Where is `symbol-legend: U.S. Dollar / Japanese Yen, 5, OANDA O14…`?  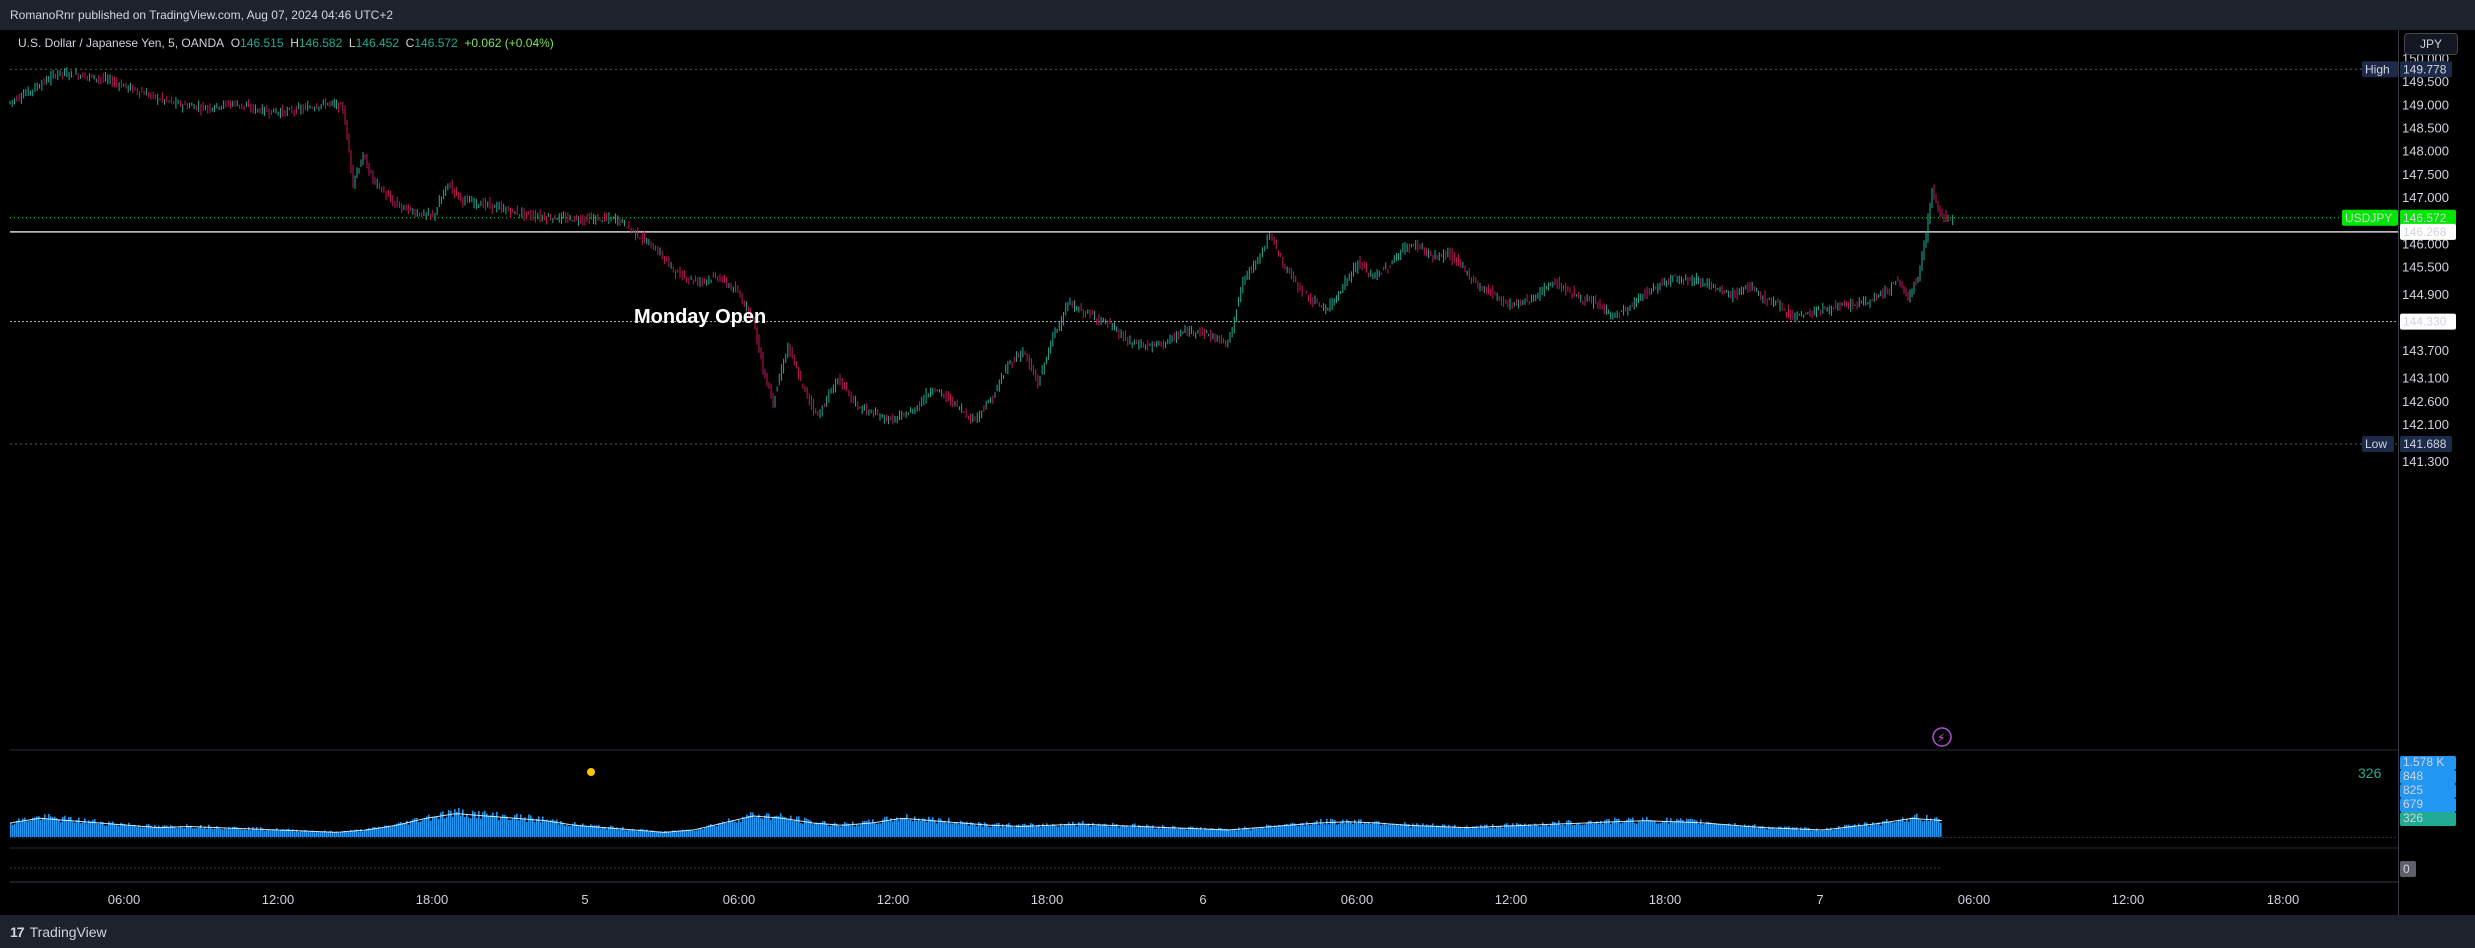
symbol-legend: U.S. Dollar / Japanese Yen, 5, OANDA O14… is located at coordinates (286, 43).